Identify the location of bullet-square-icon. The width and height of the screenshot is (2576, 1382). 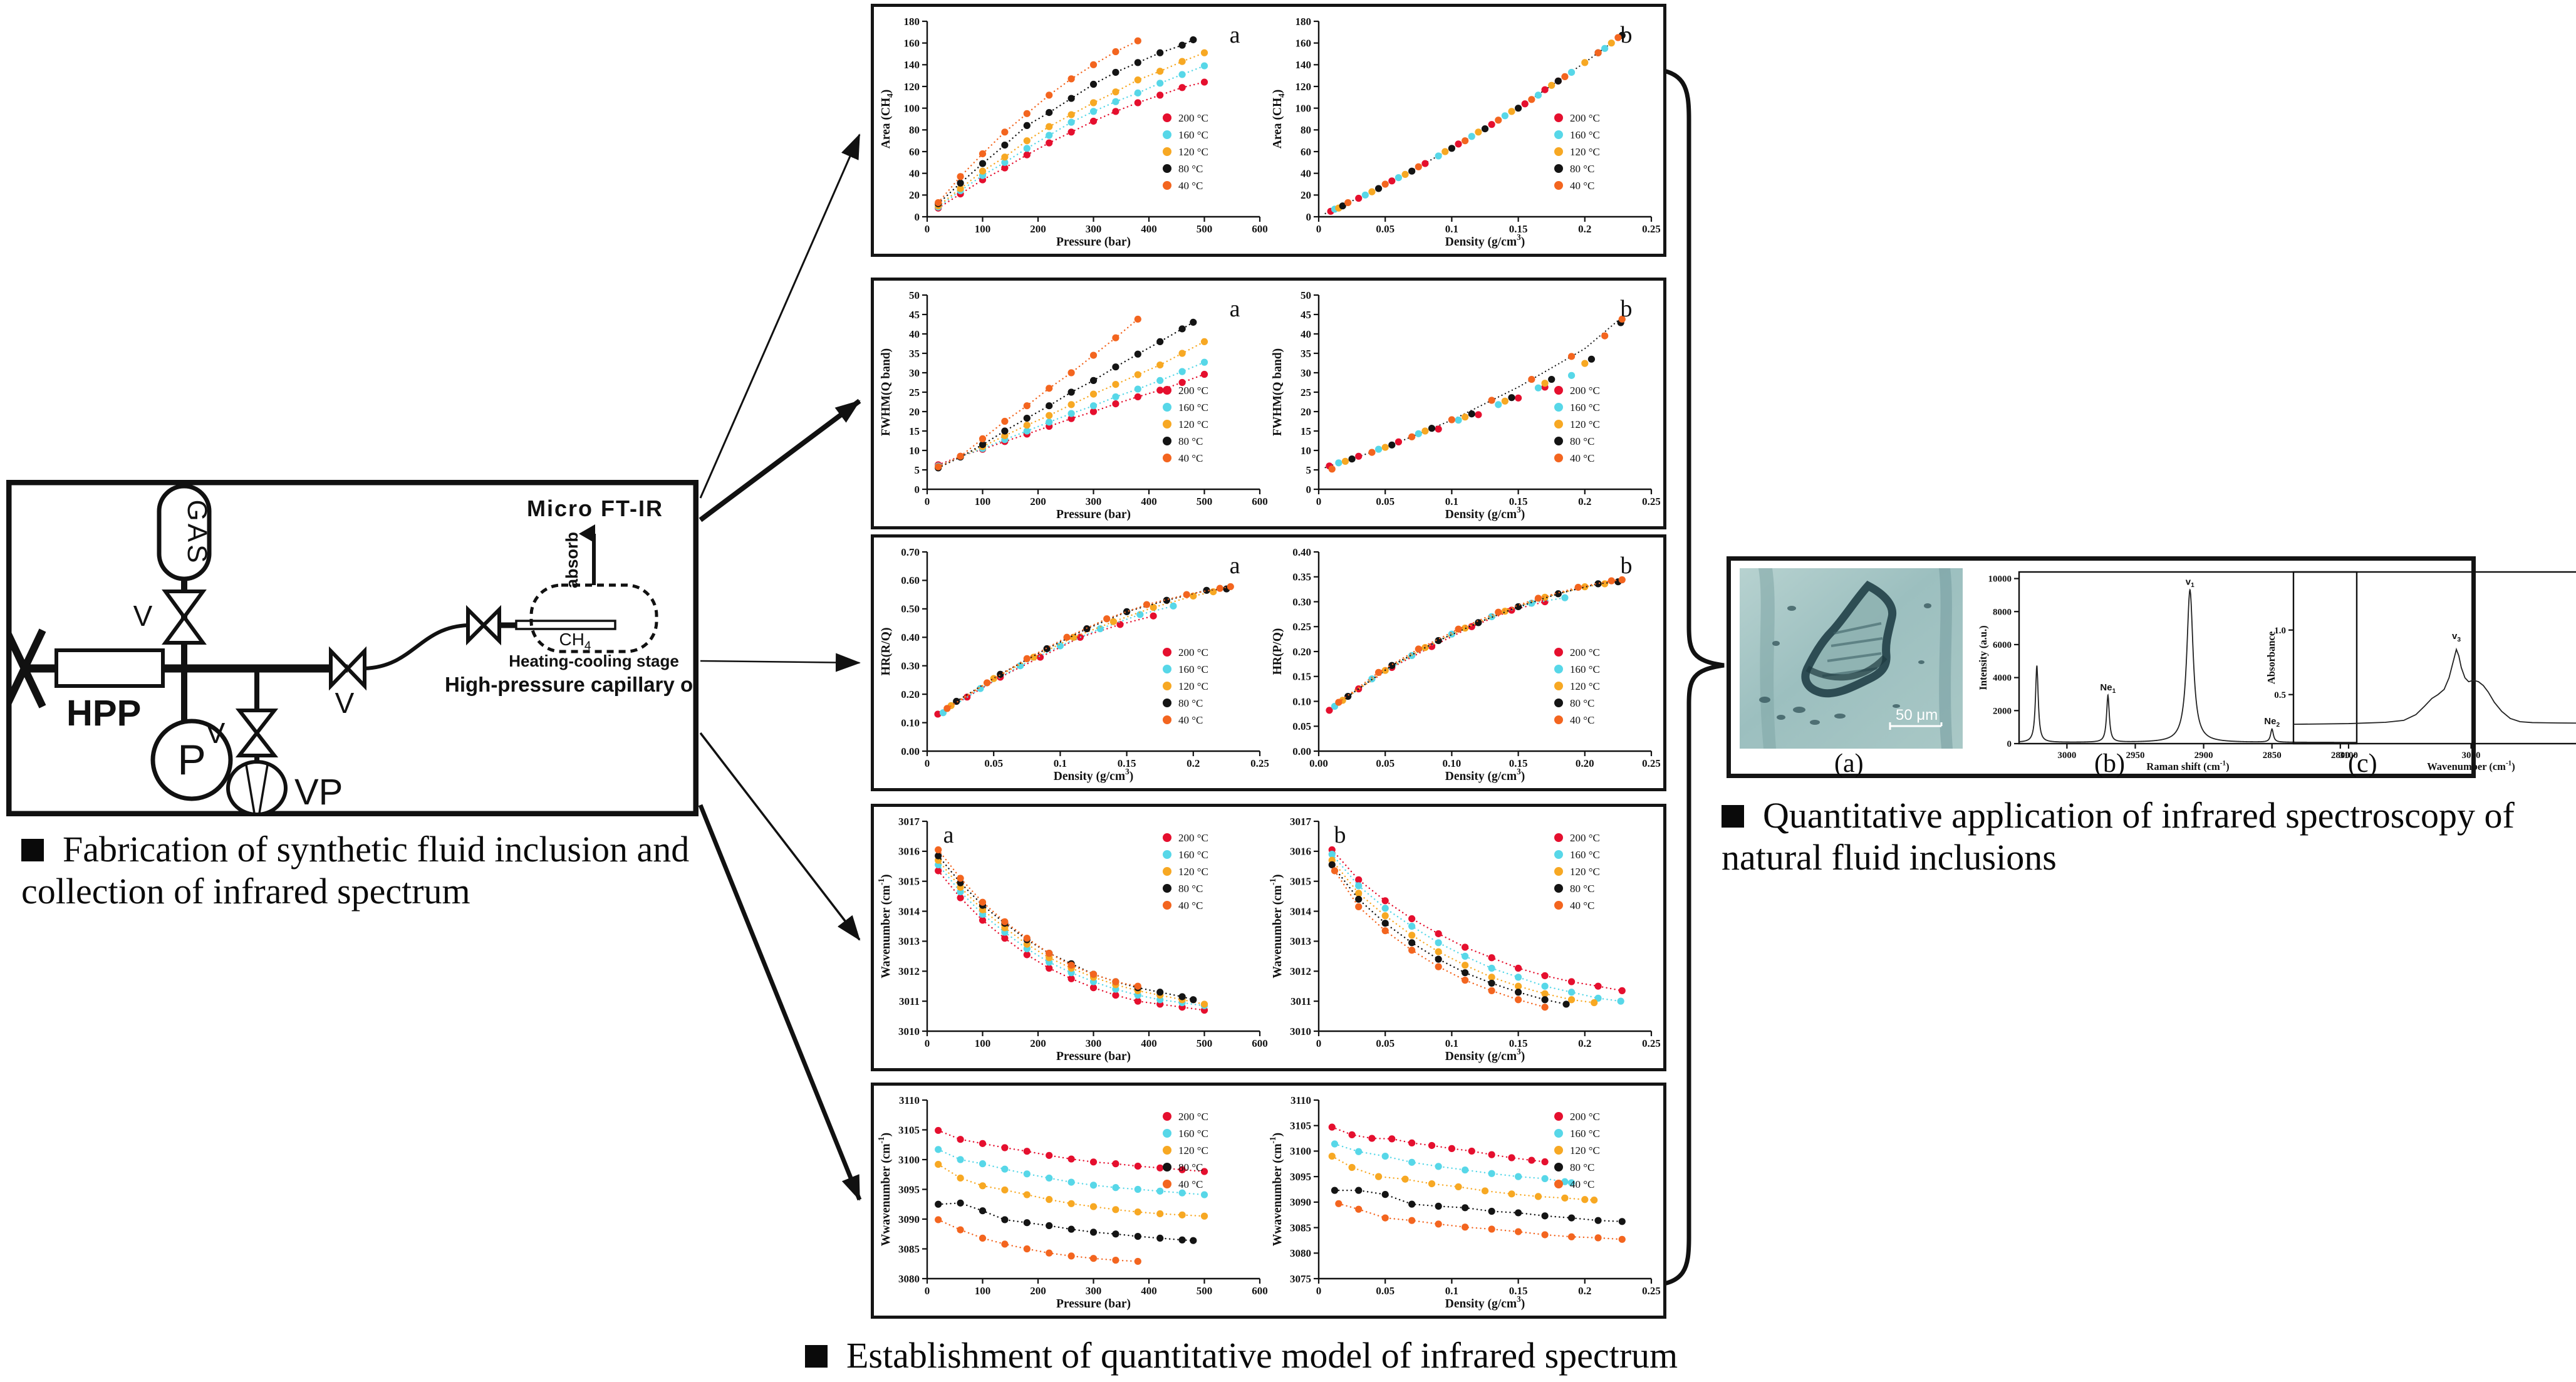
(1733, 817).